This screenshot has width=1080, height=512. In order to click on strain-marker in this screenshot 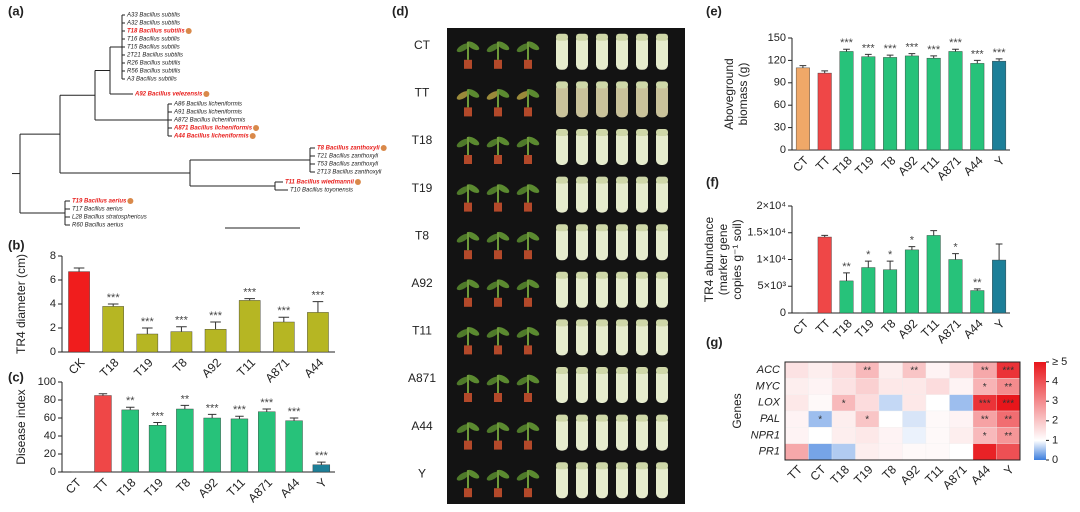, I will do `click(252, 136)`.